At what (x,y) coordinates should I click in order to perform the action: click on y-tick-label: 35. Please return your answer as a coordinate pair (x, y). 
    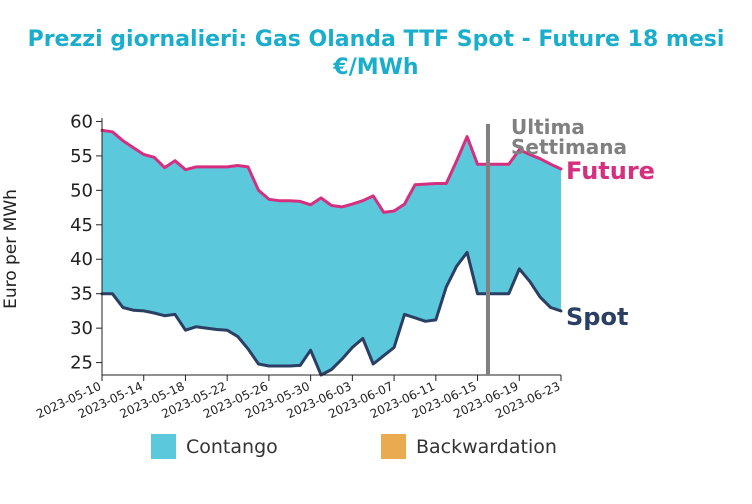
    Looking at the image, I should click on (81, 294).